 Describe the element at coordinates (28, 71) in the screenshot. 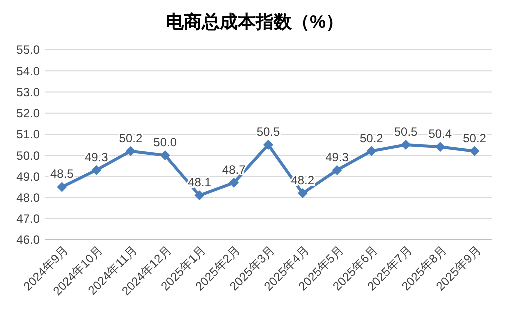

I see `y-tick-label: 54.0` at that location.